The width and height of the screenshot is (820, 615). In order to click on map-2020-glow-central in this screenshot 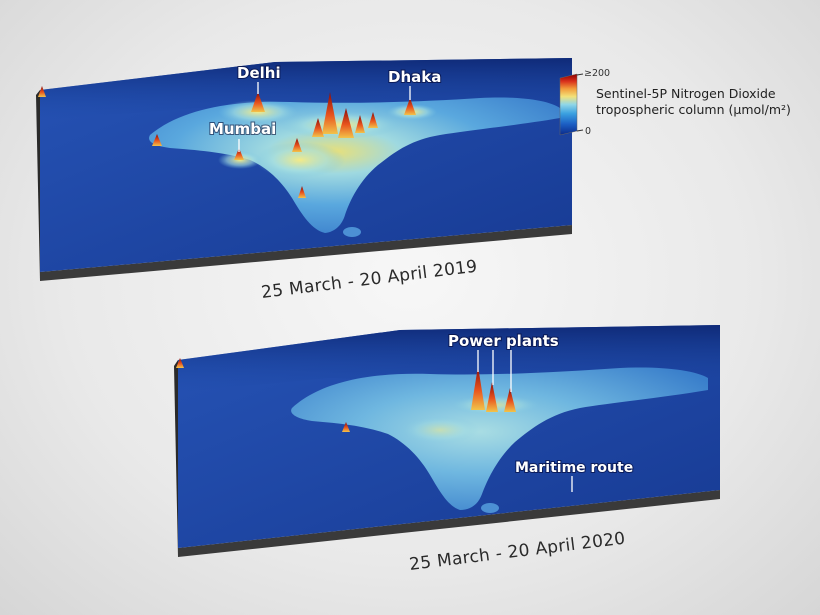, I will do `click(440, 430)`.